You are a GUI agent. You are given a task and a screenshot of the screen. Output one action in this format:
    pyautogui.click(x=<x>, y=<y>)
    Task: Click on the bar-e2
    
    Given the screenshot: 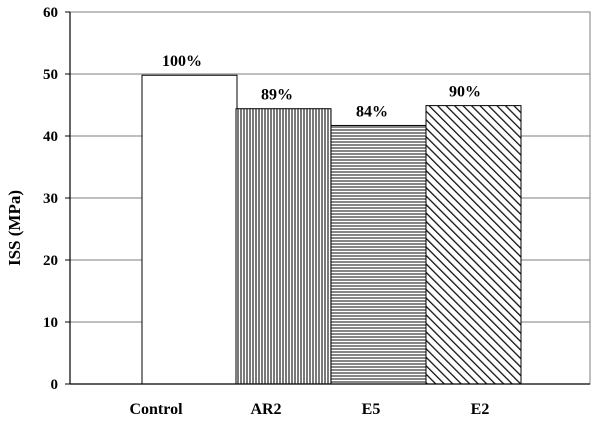 What is the action you would take?
    pyautogui.click(x=473, y=245)
    